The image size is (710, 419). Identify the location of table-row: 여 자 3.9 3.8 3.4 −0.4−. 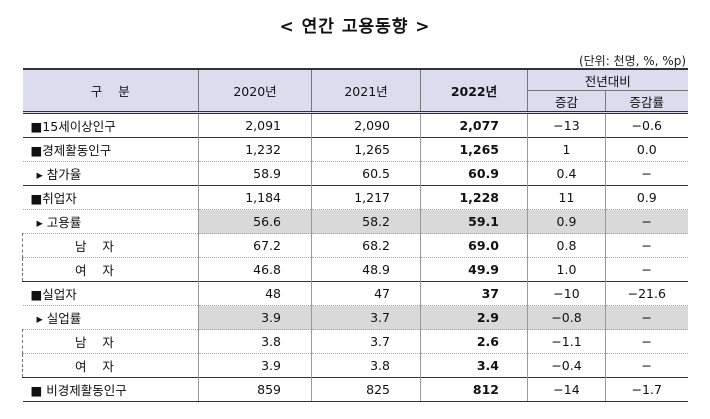
(355, 365).